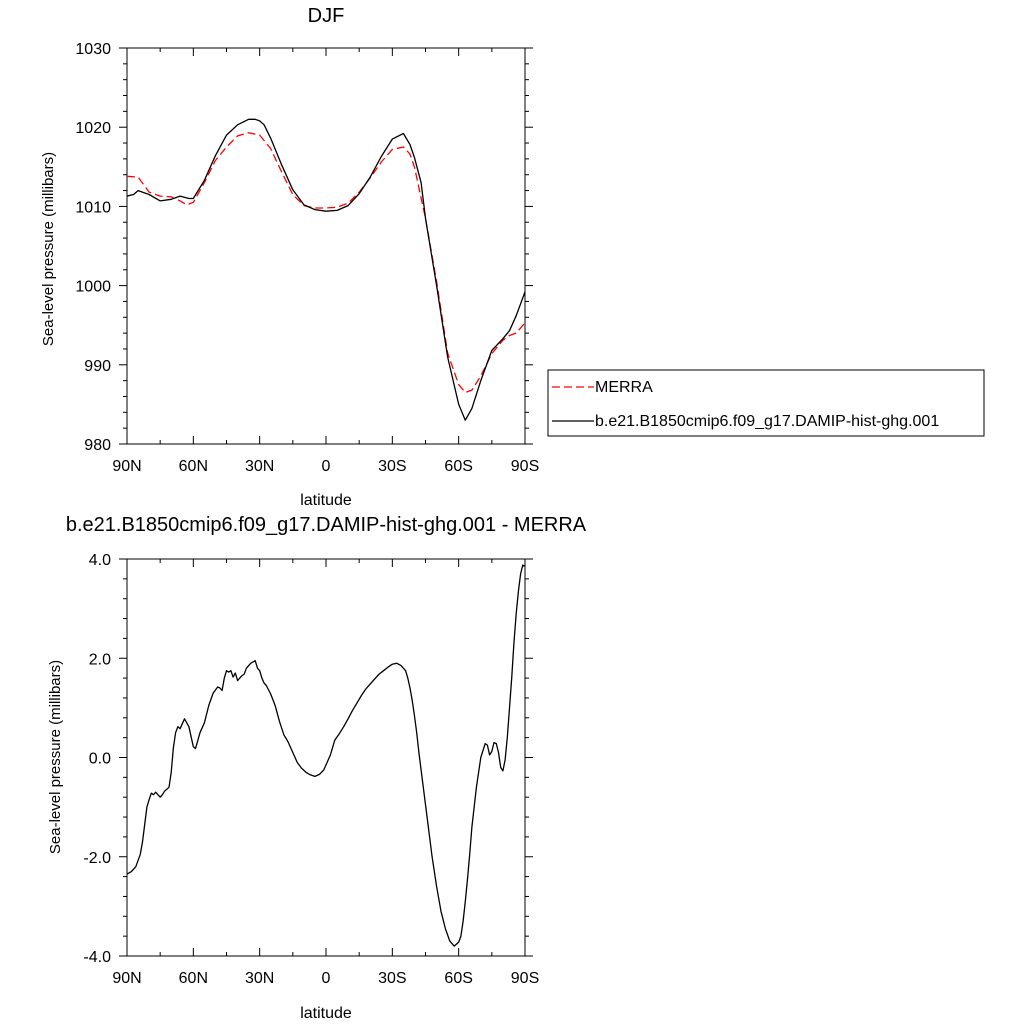 The image size is (1024, 1024). Describe the element at coordinates (392, 466) in the screenshot. I see `top-x-tick-label: 30S` at that location.